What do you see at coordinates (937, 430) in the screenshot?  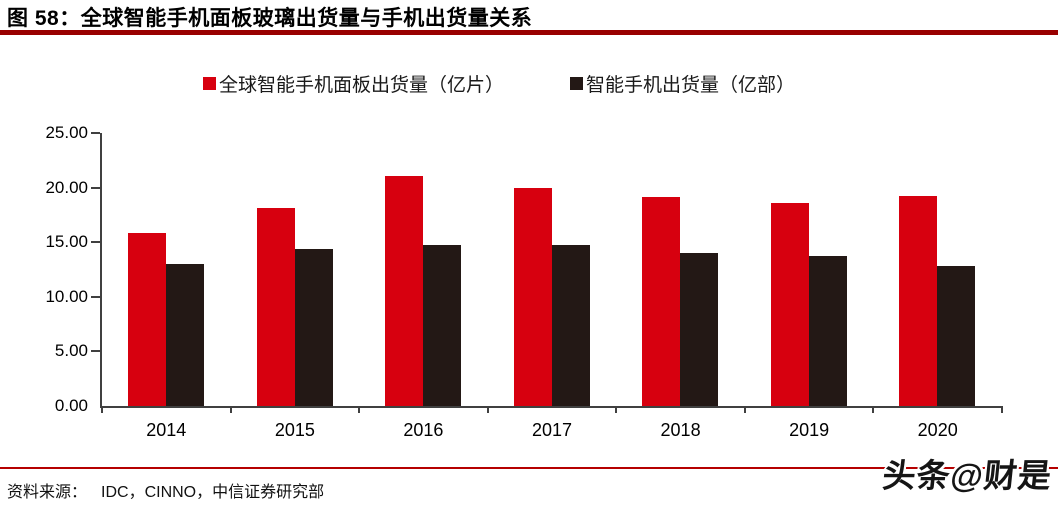 I see `x-axis-label-2020: 2020` at bounding box center [937, 430].